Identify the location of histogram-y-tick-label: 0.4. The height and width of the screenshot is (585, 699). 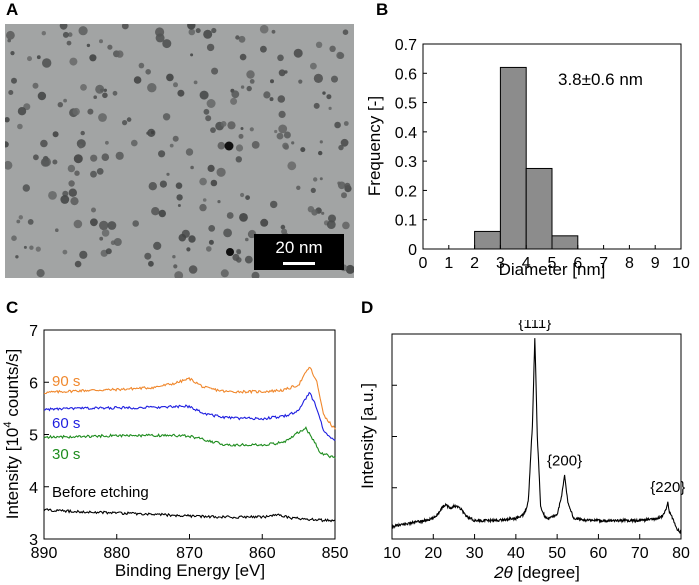
(406, 133).